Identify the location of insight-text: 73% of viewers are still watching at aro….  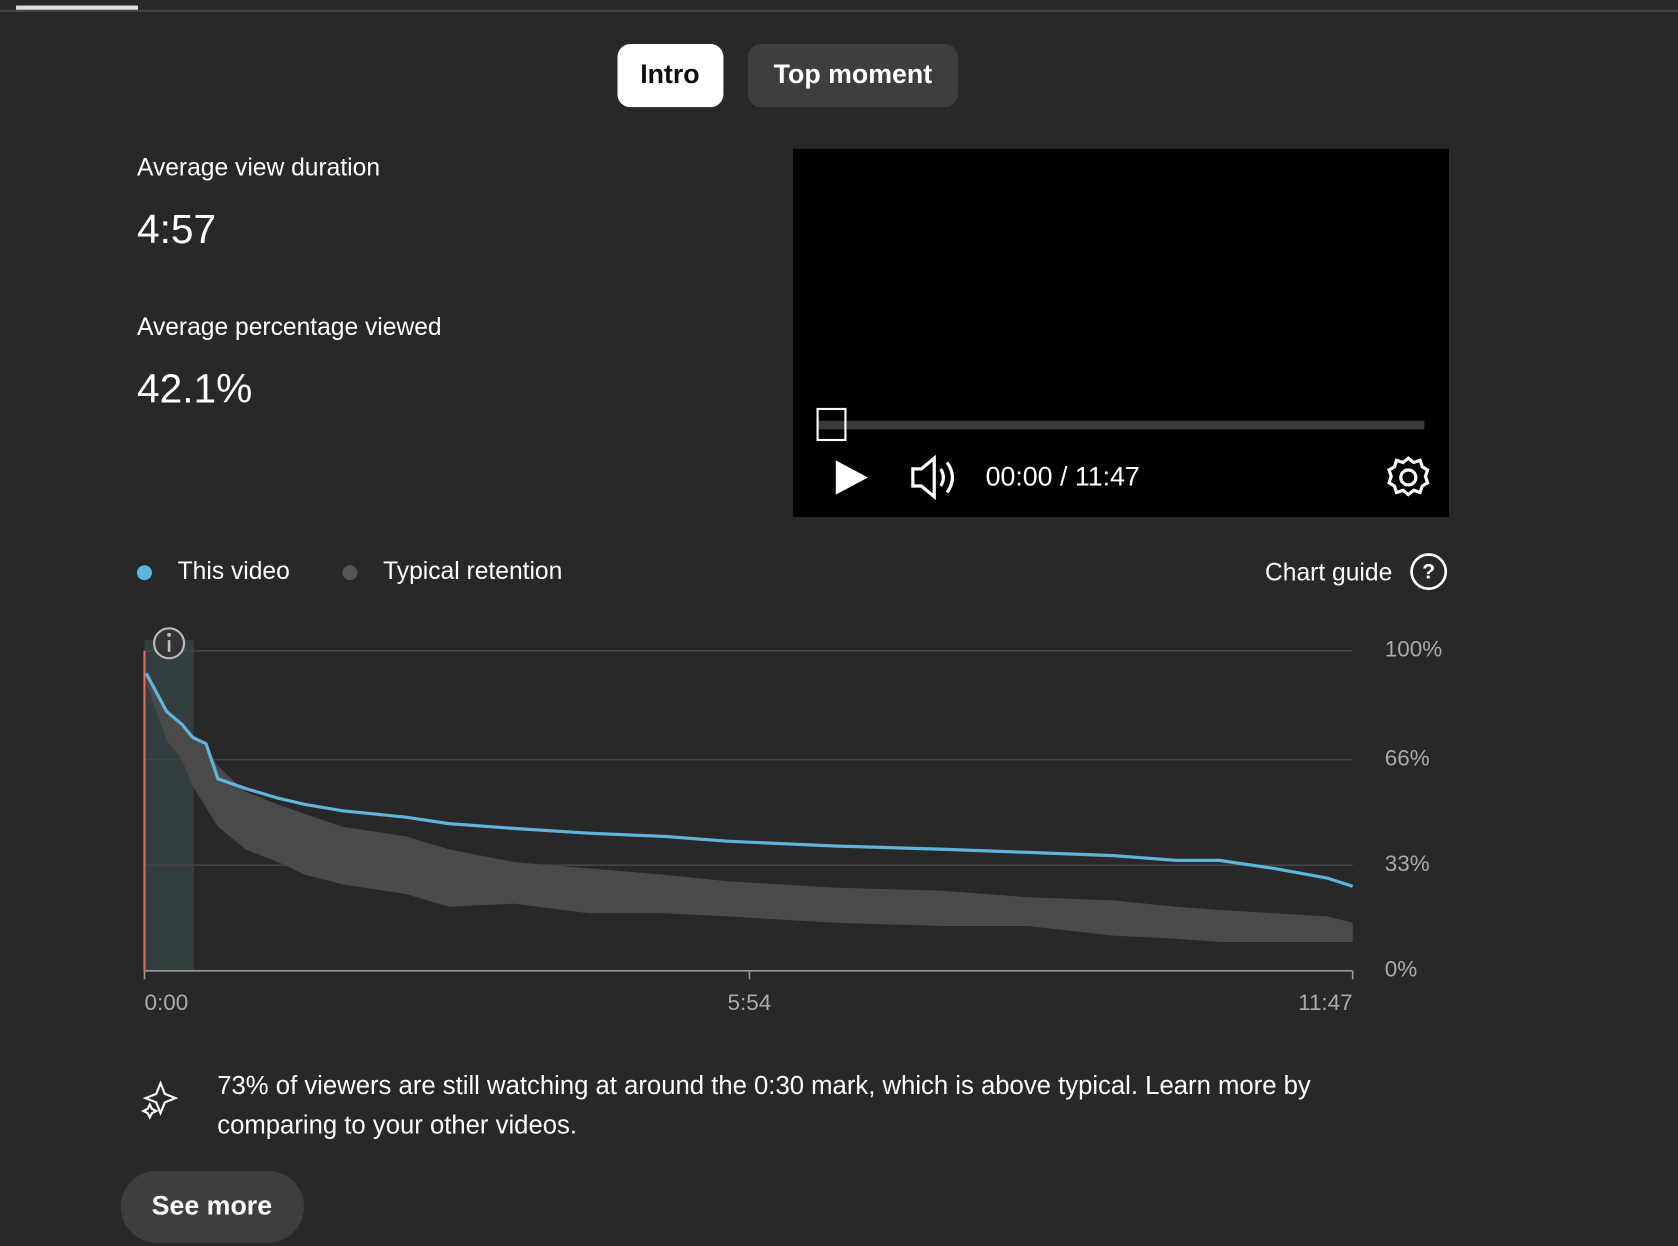
(764, 1105).